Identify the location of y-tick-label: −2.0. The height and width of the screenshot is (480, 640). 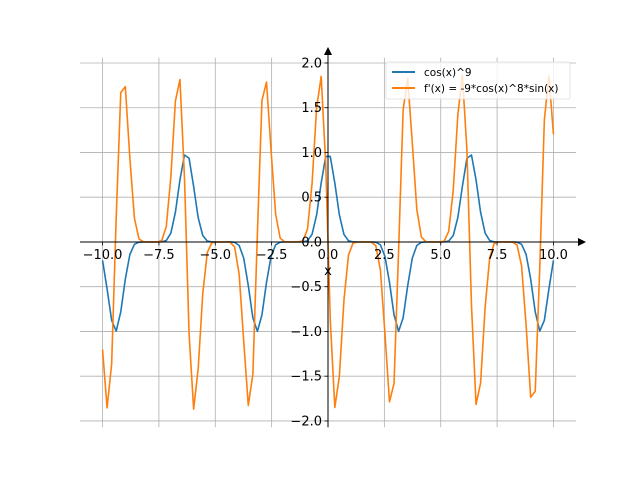
(306, 421).